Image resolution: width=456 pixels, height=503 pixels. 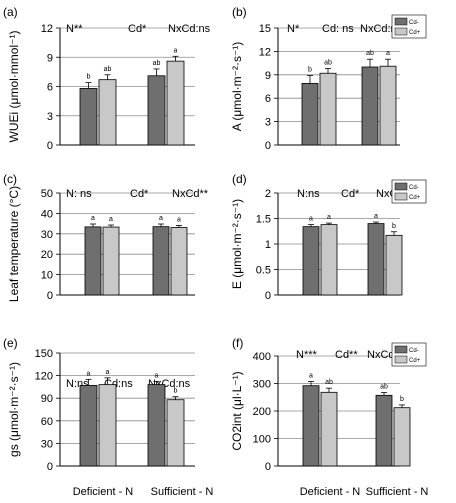 I want to click on y-tick-label: 30, so click(x=47, y=444).